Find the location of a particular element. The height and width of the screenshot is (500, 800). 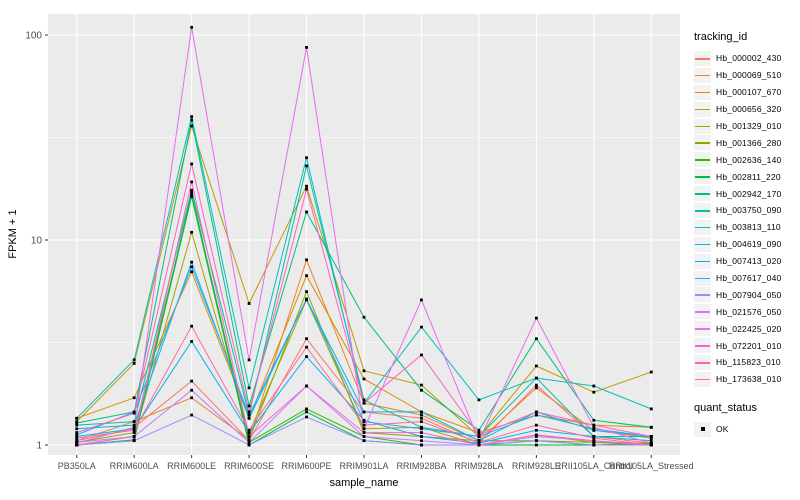

legend-item-label: Hb_001366_280 is located at coordinates (749, 142).